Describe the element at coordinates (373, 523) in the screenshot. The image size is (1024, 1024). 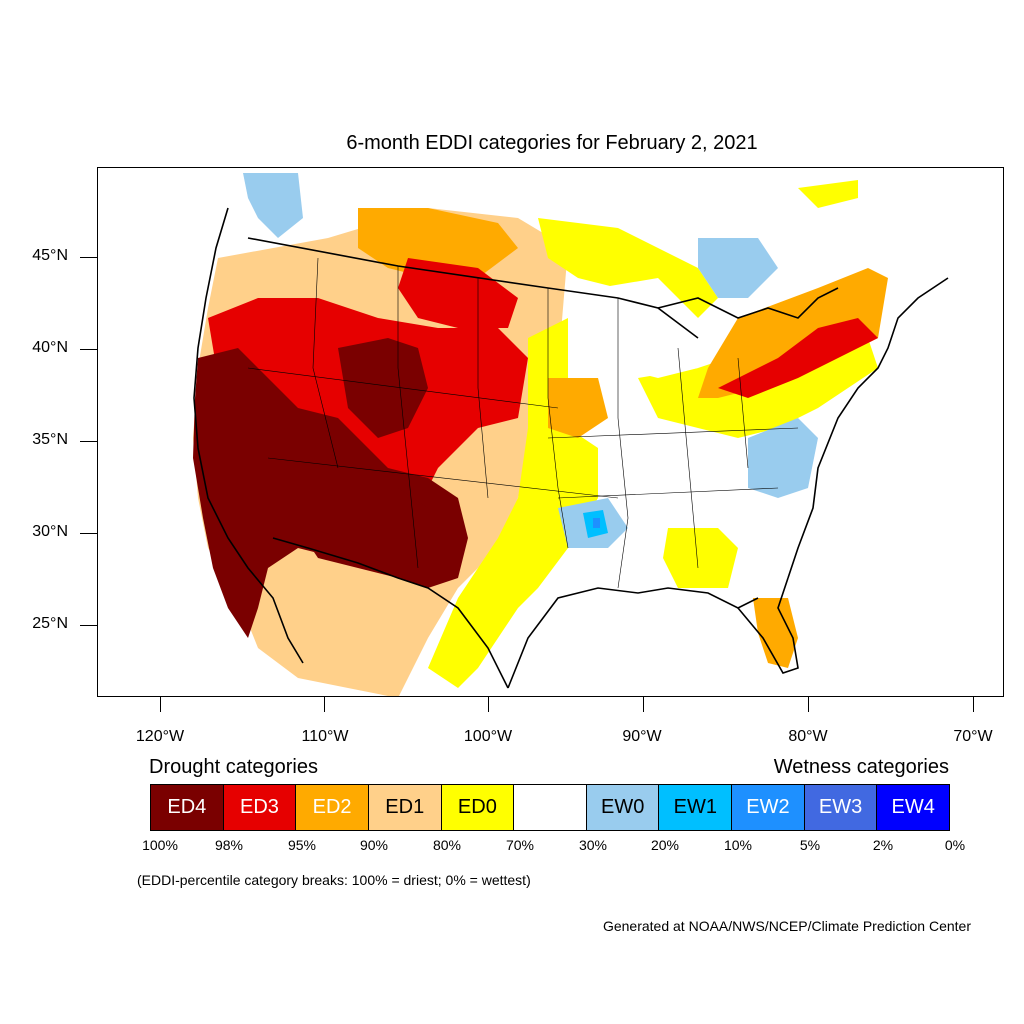
I see `ed4-region-southwest` at that location.